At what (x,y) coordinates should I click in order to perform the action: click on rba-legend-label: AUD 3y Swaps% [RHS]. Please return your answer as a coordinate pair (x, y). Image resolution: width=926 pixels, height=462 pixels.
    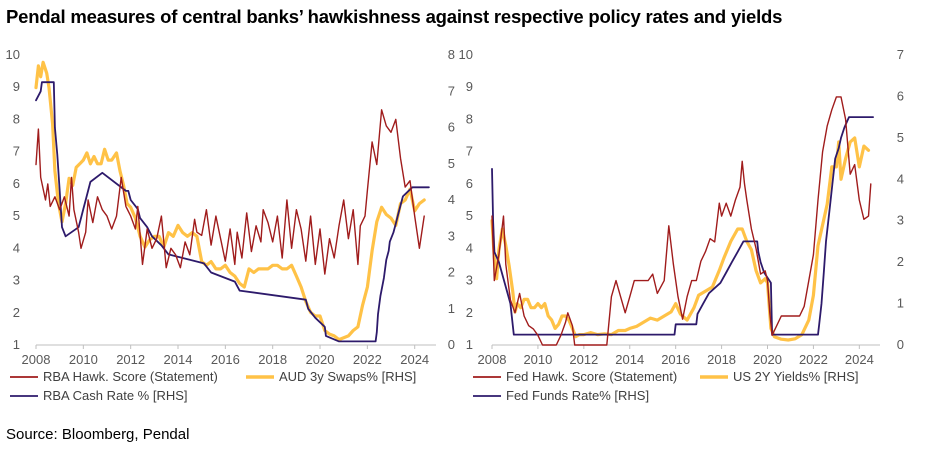
    Looking at the image, I should click on (347, 376).